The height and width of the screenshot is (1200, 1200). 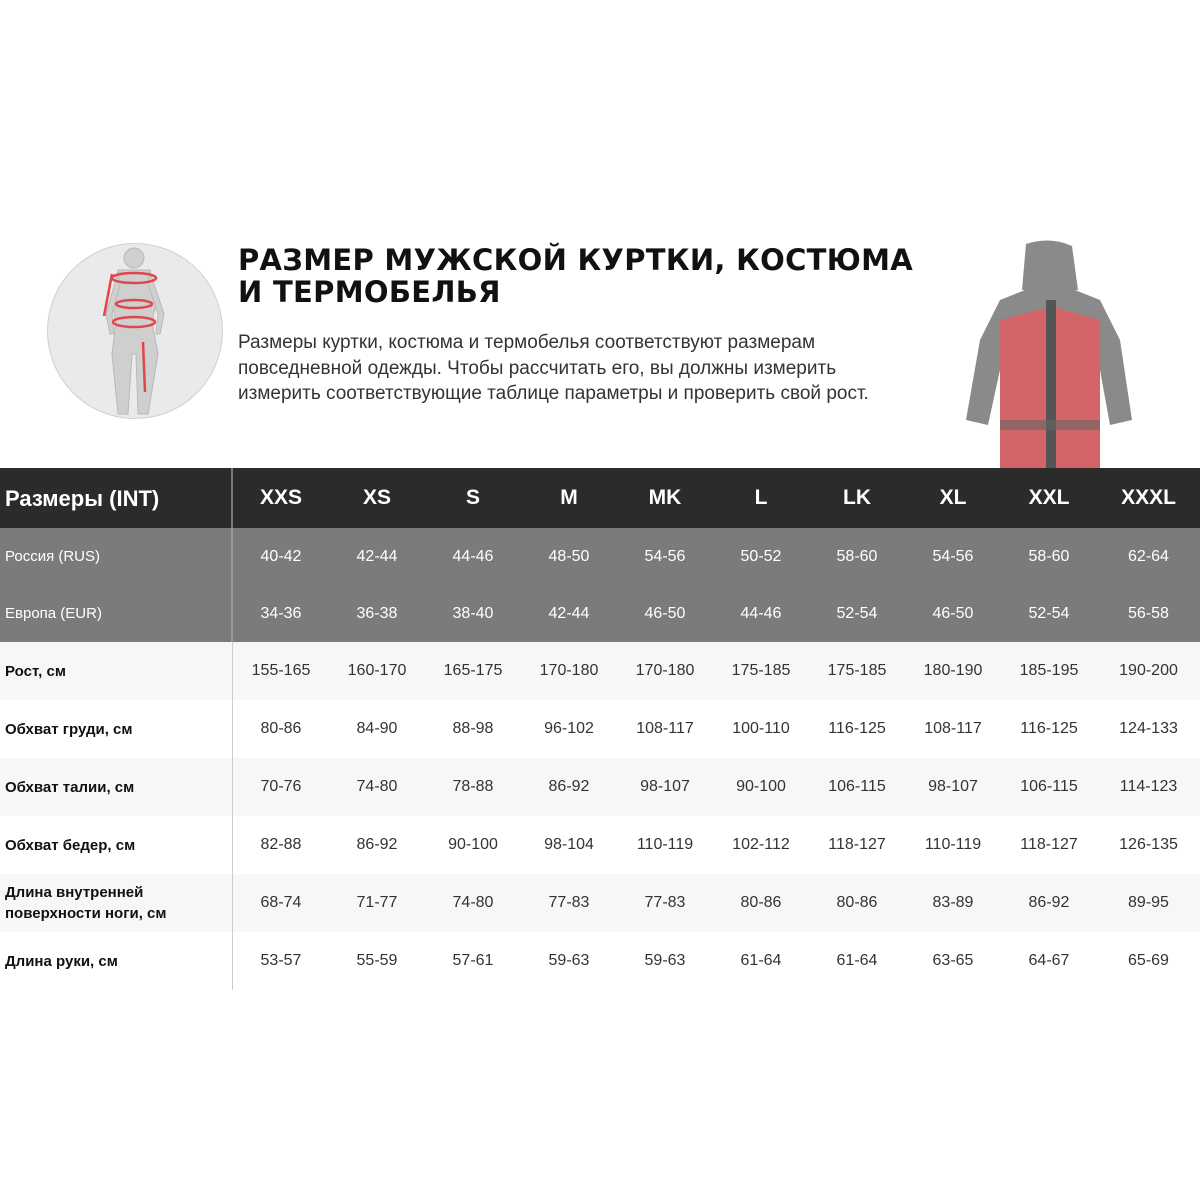 I want to click on table-cell: 84-90, so click(x=377, y=728).